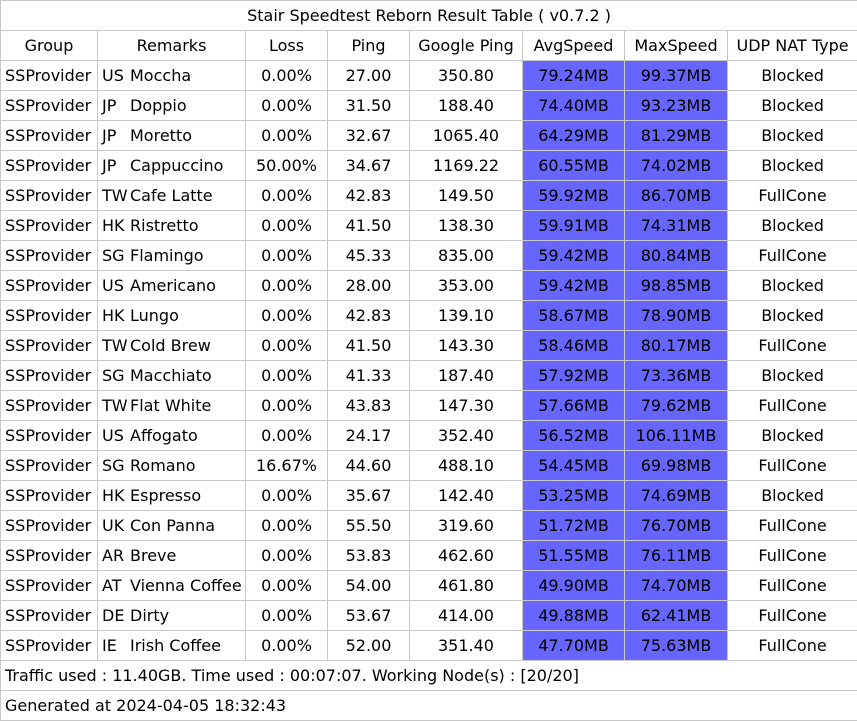  I want to click on cell-google-ping: 139.10, so click(466, 316).